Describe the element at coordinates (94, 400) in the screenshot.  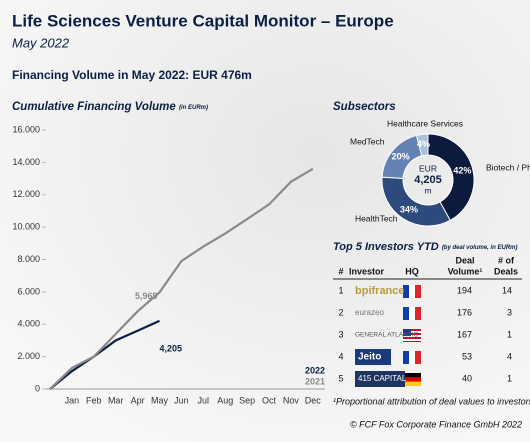
I see `x-tick-label: Feb` at that location.